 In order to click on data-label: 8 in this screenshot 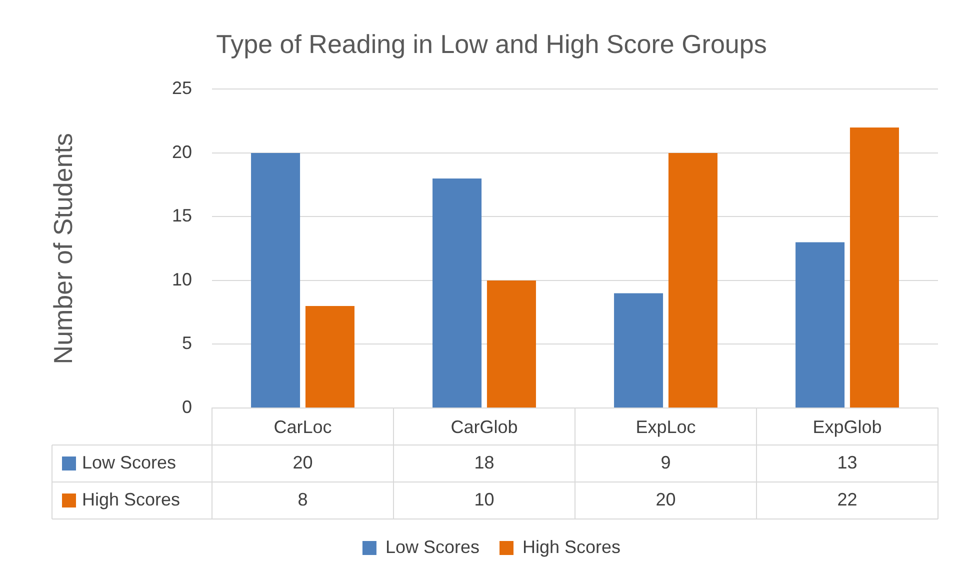, I will do `click(303, 499)`.